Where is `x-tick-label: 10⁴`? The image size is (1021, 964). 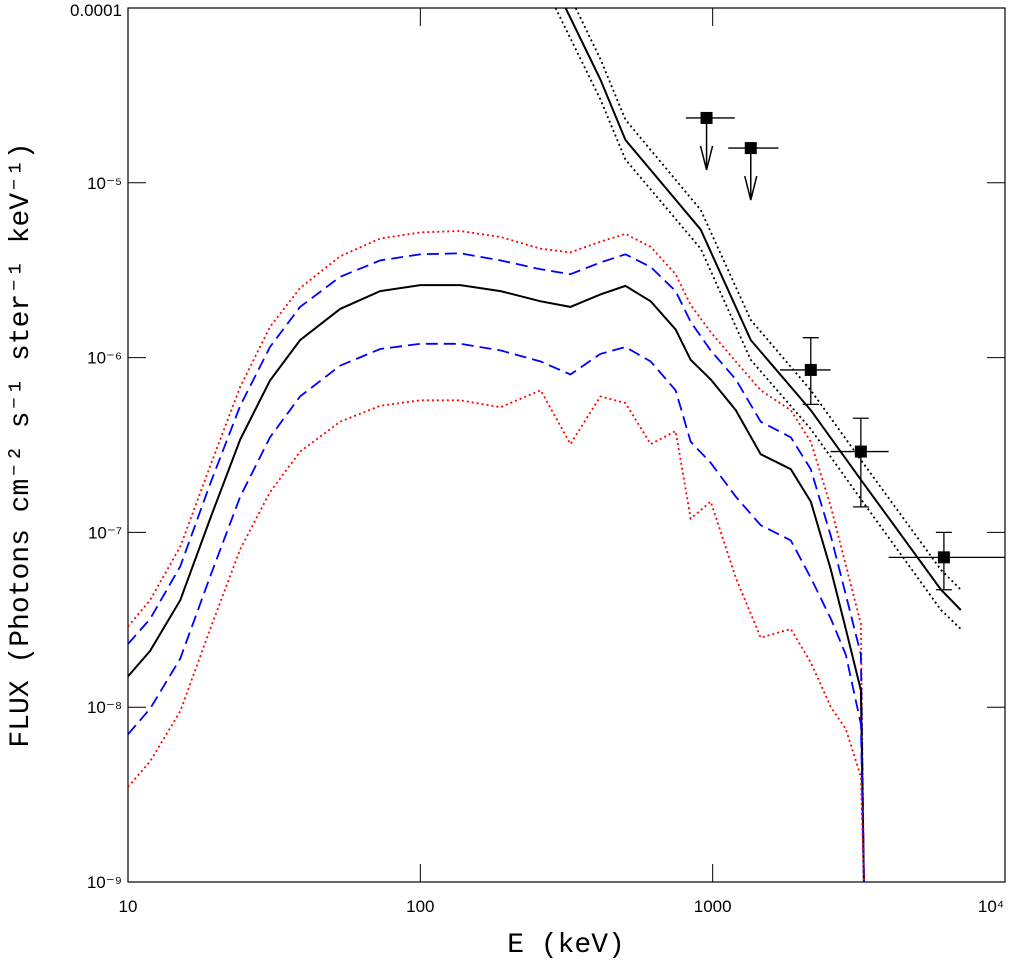
x-tick-label: 10⁴ is located at coordinates (991, 906).